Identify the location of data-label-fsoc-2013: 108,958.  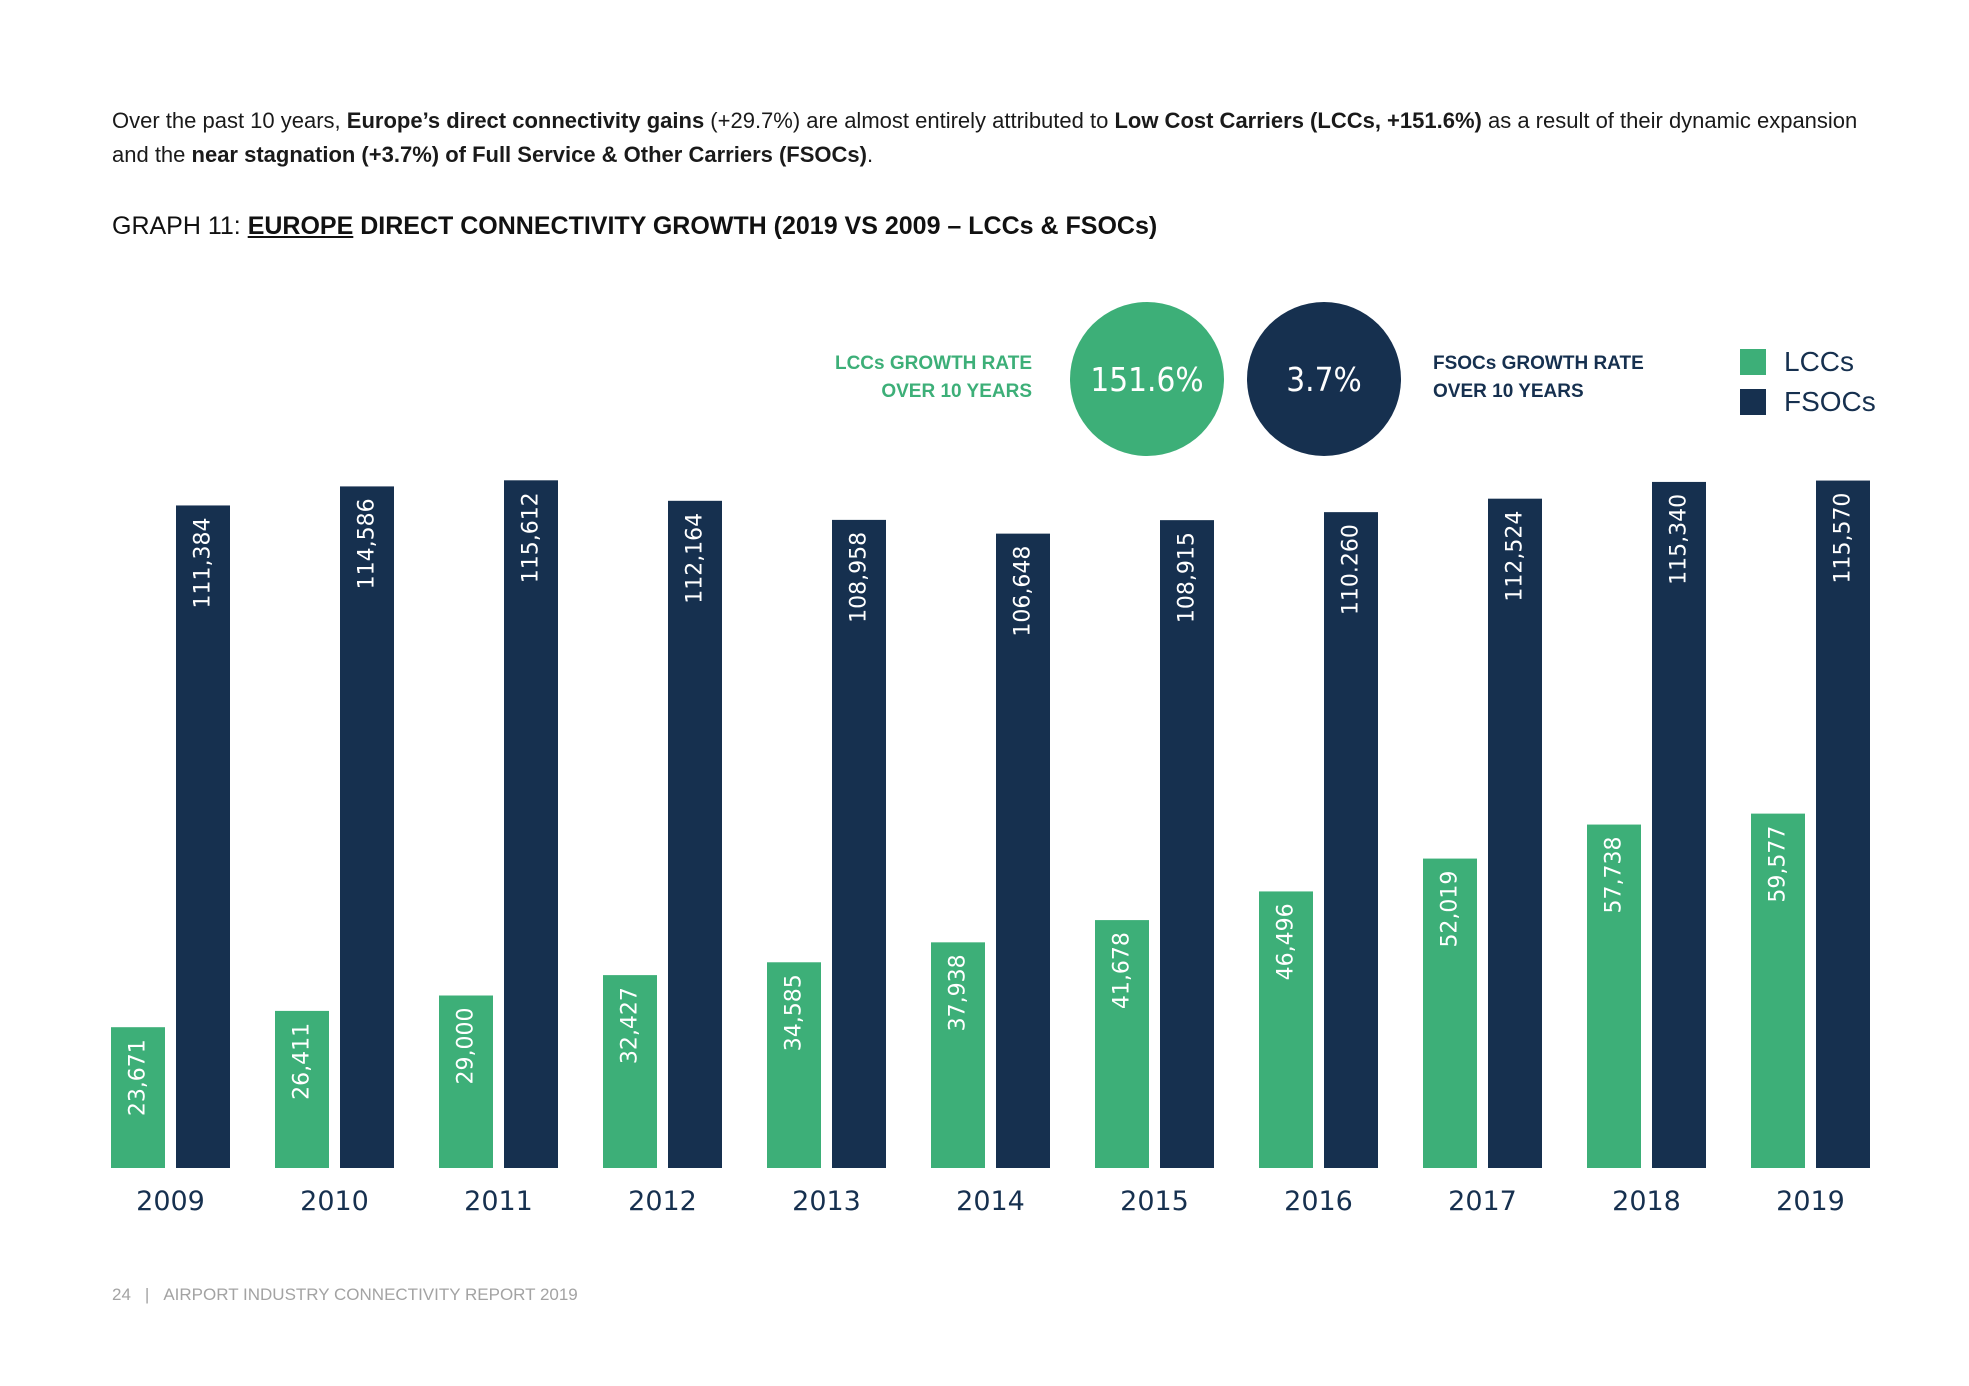
(859, 577).